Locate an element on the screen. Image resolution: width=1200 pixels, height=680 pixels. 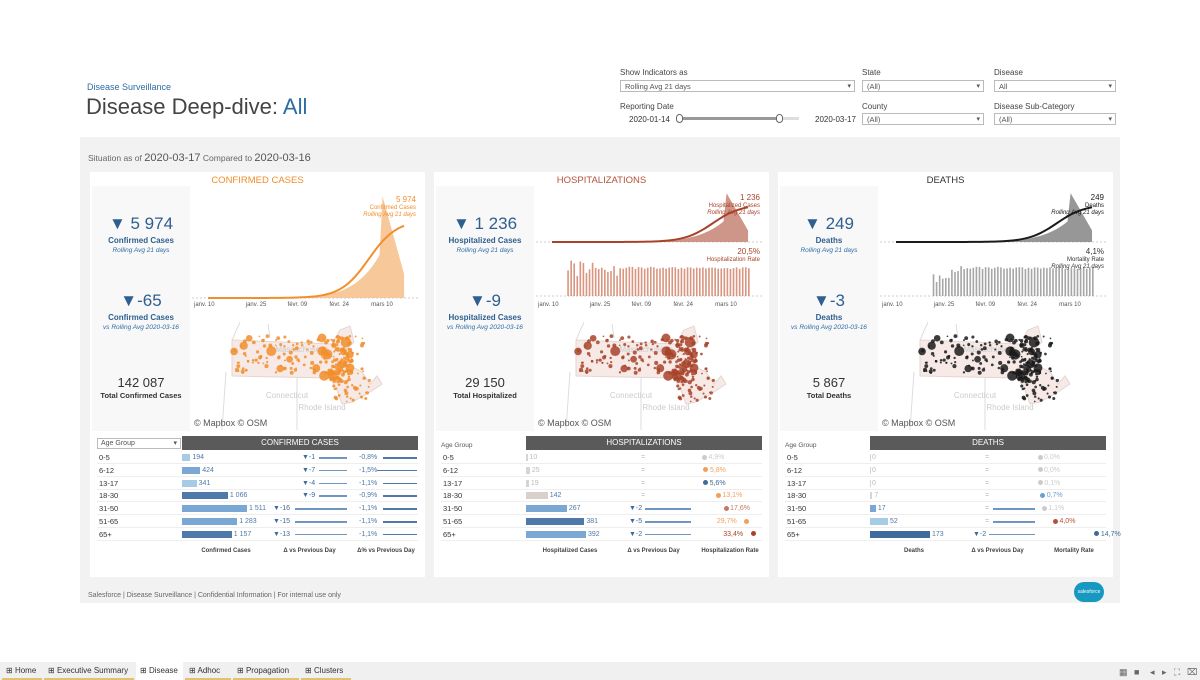
age-group-dropdown: Age Group ▾ is located at coordinates (139, 443).